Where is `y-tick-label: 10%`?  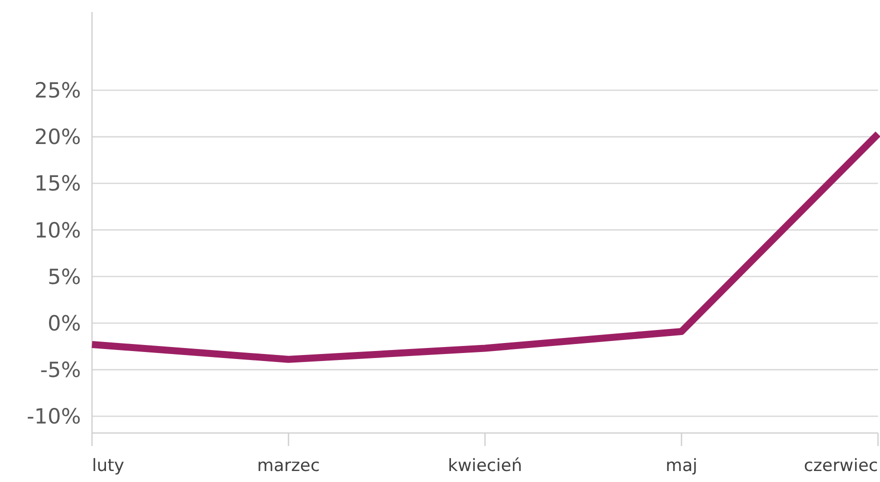 y-tick-label: 10% is located at coordinates (57, 230).